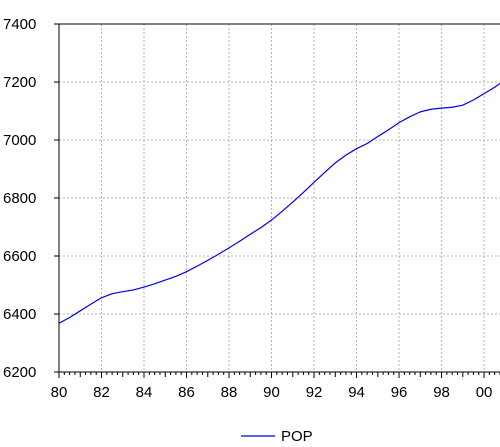 Image resolution: width=500 pixels, height=447 pixels. What do you see at coordinates (19, 24) in the screenshot?
I see `y-tick-label: 7400` at bounding box center [19, 24].